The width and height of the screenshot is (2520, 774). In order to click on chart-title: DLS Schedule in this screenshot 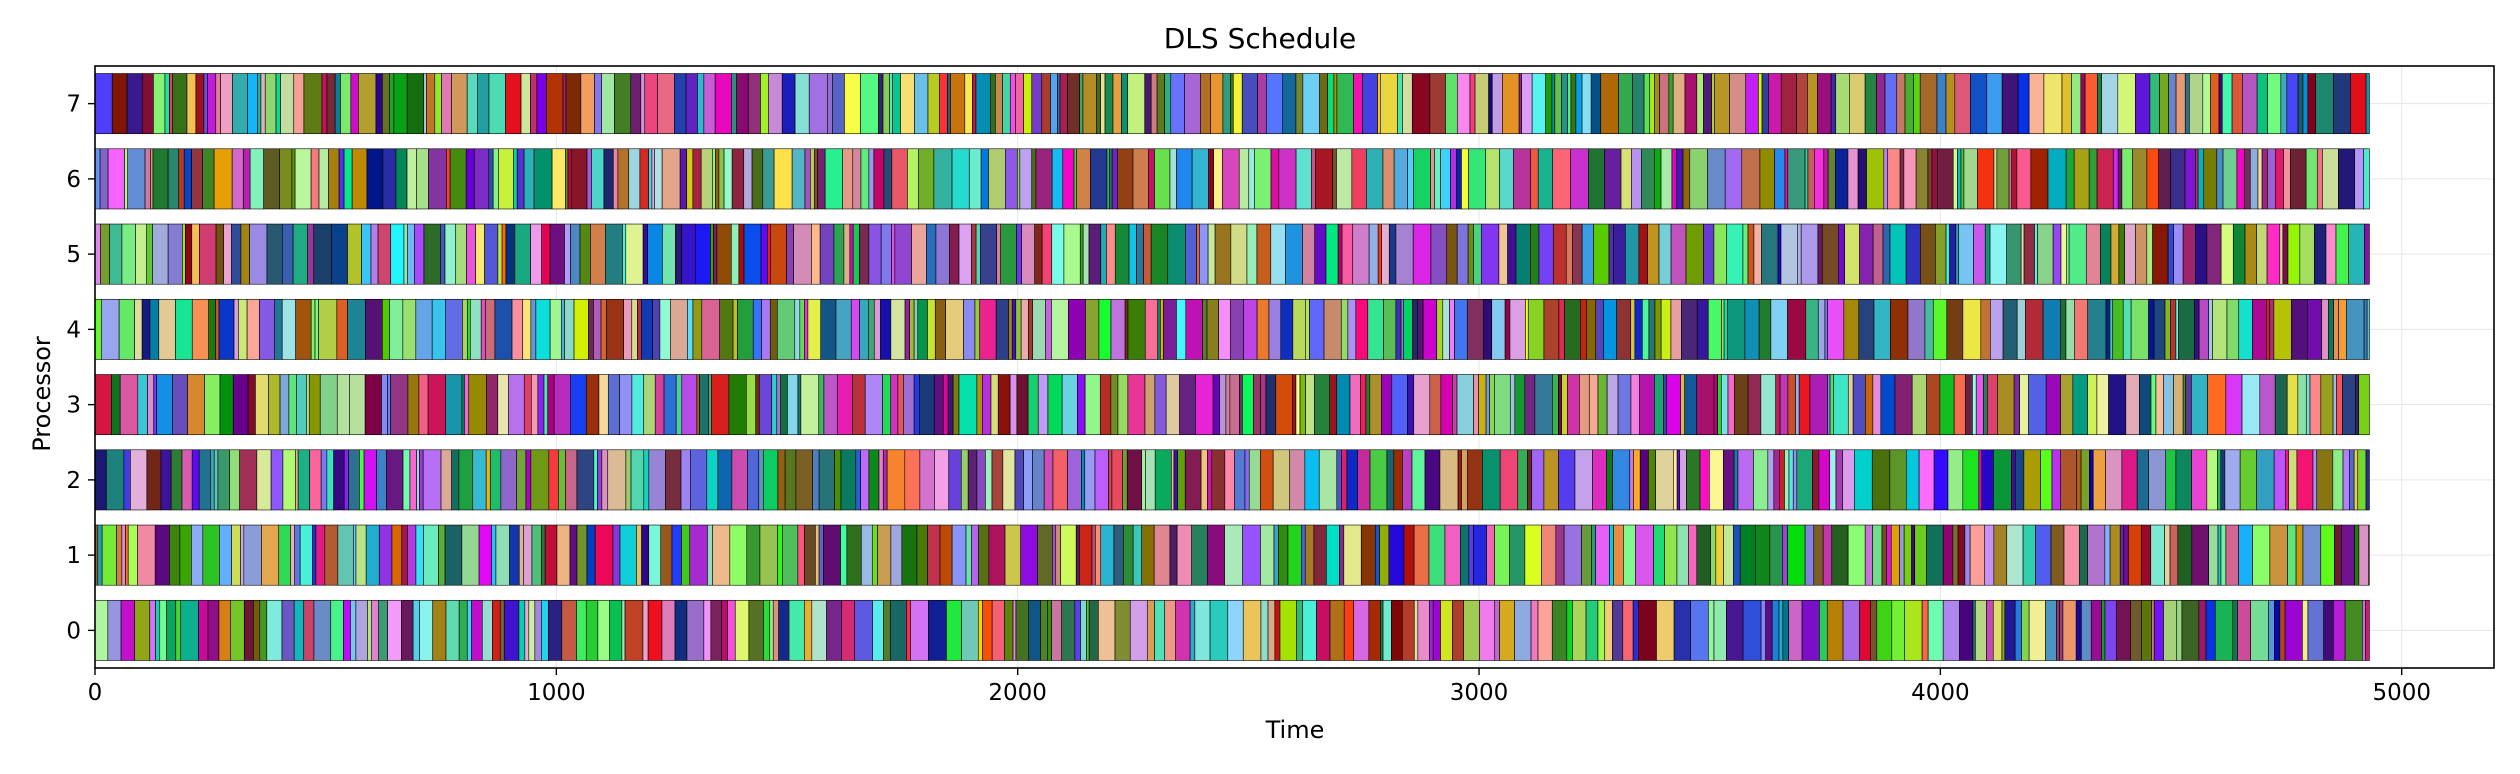, I will do `click(1260, 38)`.